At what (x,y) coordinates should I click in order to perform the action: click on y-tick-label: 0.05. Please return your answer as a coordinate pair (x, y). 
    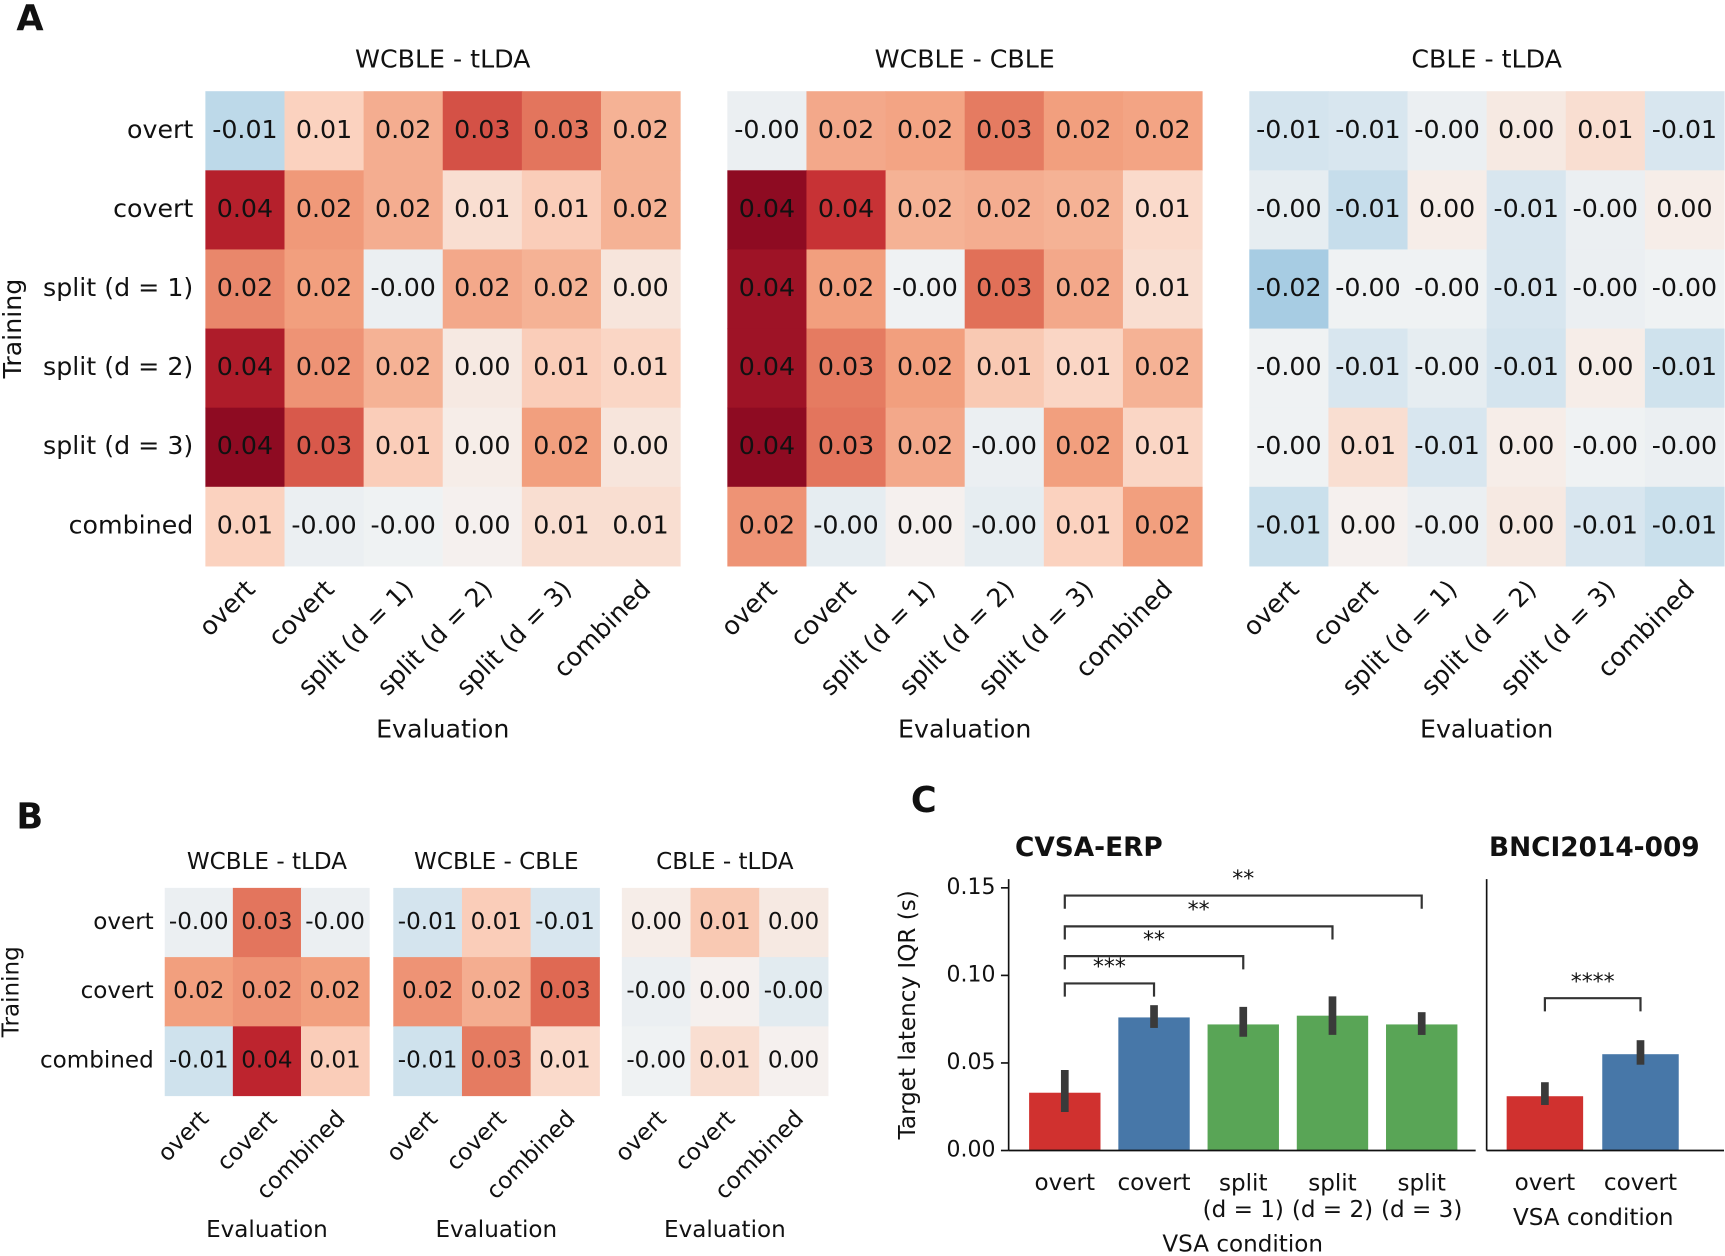
    Looking at the image, I should click on (971, 1062).